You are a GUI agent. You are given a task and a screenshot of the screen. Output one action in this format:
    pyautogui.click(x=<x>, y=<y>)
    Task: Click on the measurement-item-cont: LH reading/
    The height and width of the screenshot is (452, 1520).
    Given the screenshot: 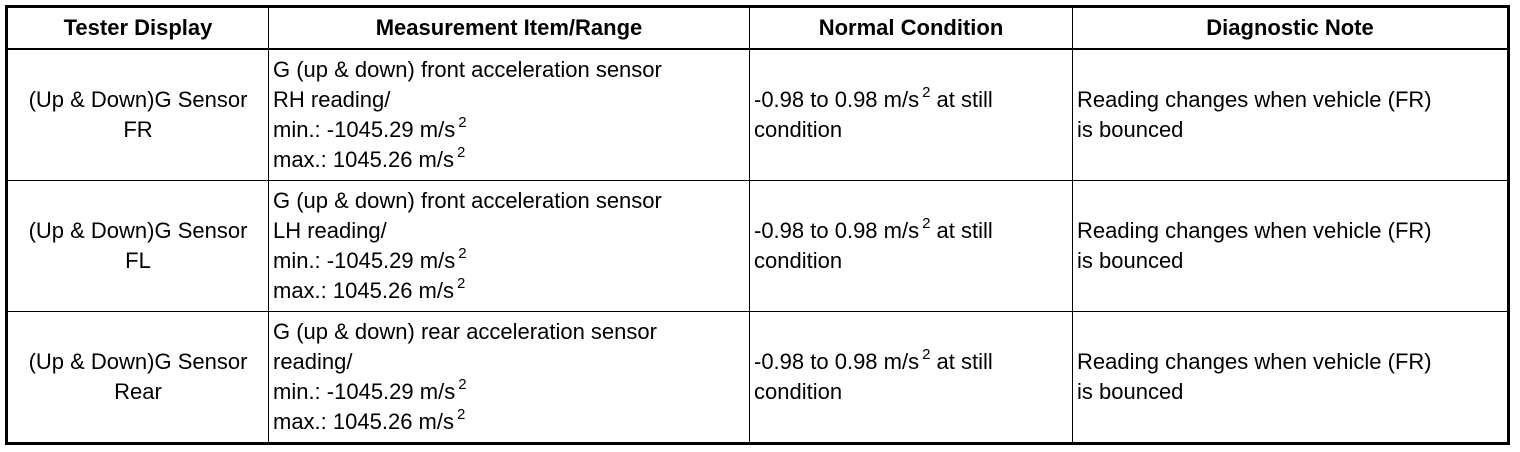 What is the action you would take?
    pyautogui.click(x=330, y=230)
    